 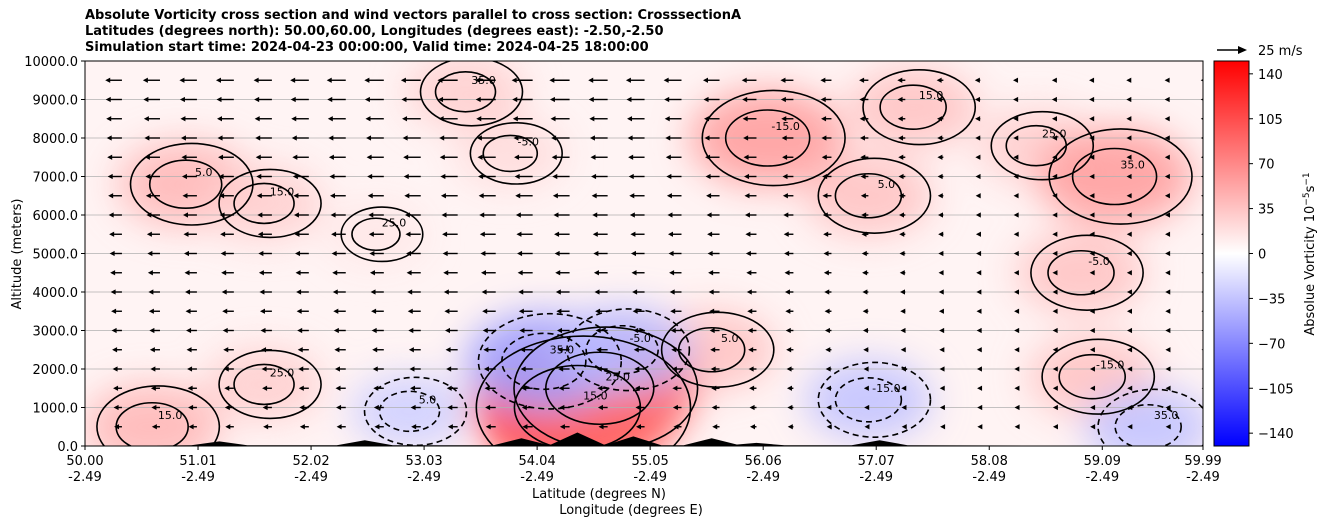 I want to click on contour-label-10: -5.0, so click(x=1098, y=261).